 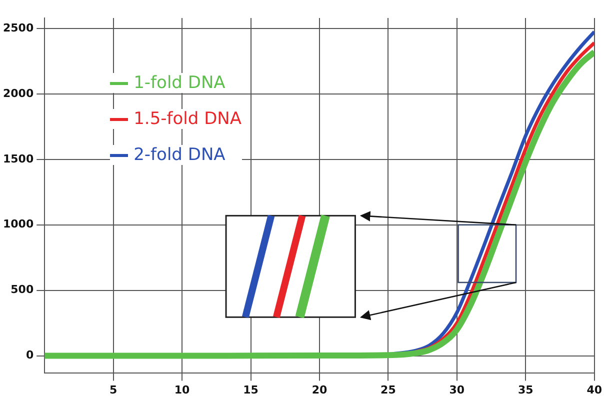 I want to click on x-tick-label: 25, so click(x=388, y=389).